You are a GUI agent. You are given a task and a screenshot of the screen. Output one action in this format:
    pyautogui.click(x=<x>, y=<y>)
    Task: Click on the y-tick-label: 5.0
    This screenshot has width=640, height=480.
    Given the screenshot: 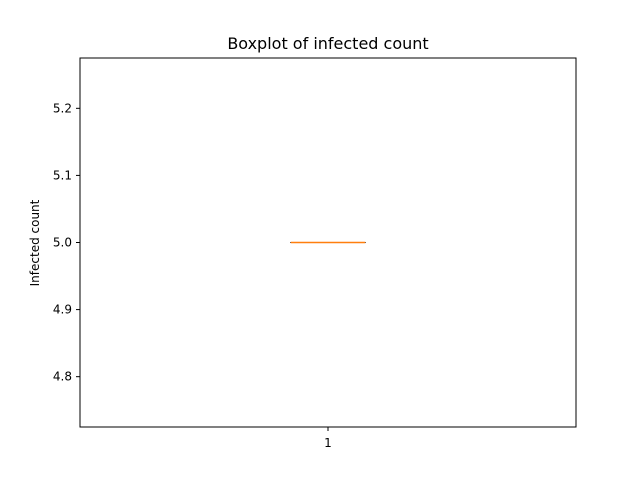 What is the action you would take?
    pyautogui.click(x=62, y=243)
    